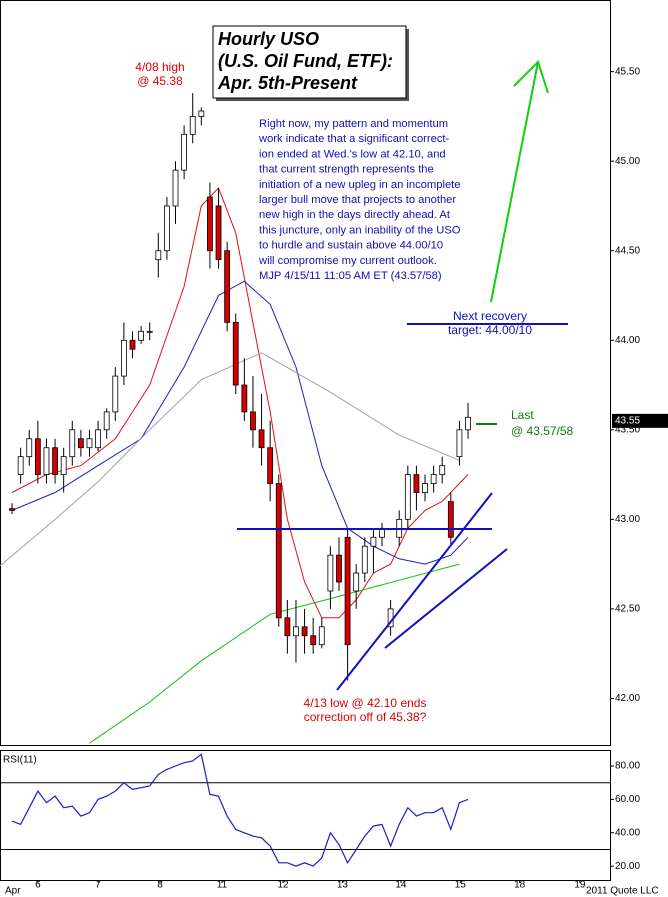 The image size is (668, 897). What do you see at coordinates (627, 250) in the screenshot?
I see `y-tick-label: 44.50` at bounding box center [627, 250].